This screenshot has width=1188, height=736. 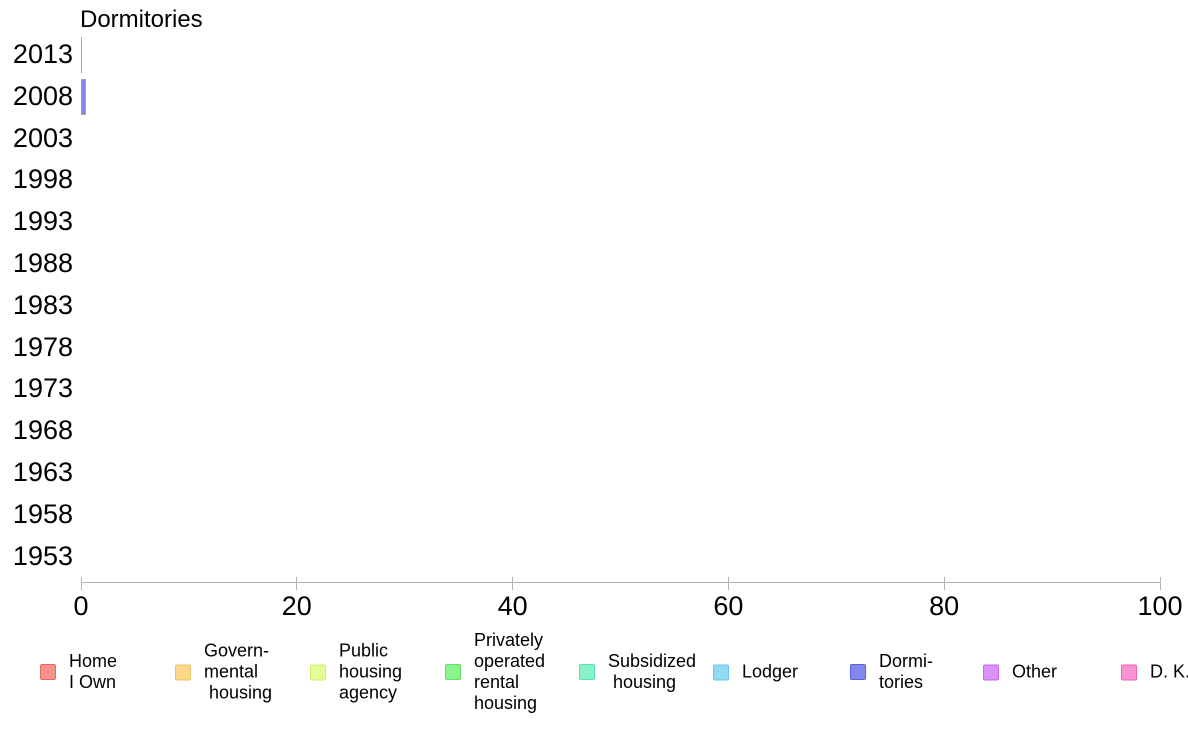 I want to click on x-tick-label-100: 100, so click(x=1160, y=606).